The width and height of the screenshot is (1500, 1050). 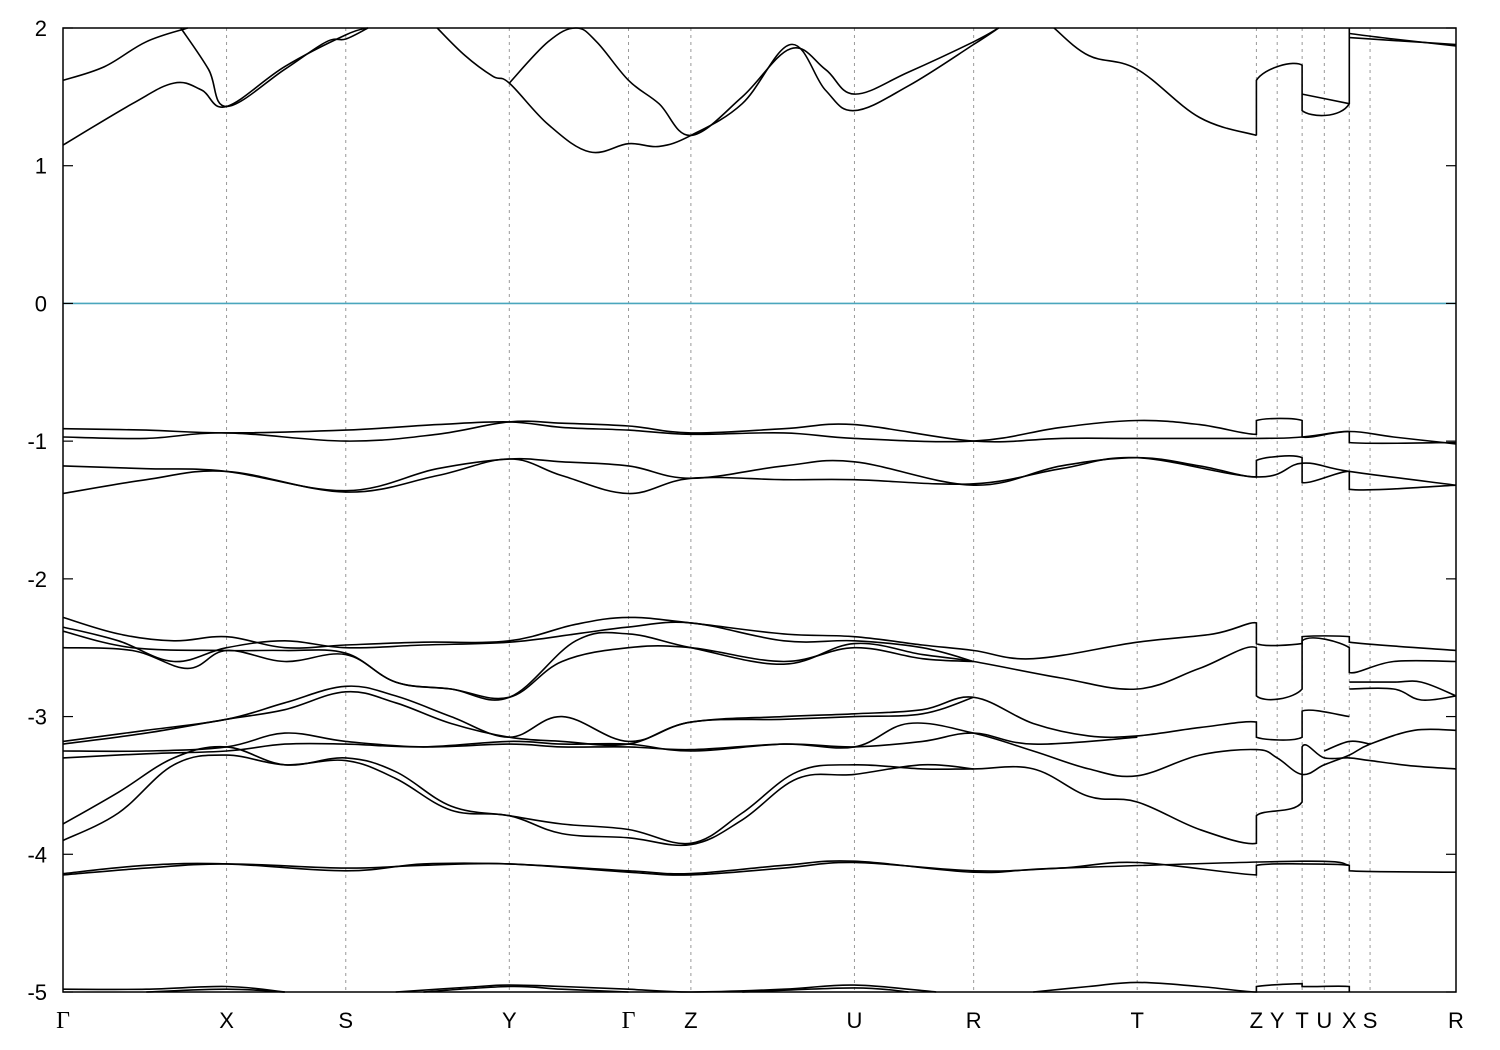 I want to click on y-tick-label: -2, so click(x=37, y=579).